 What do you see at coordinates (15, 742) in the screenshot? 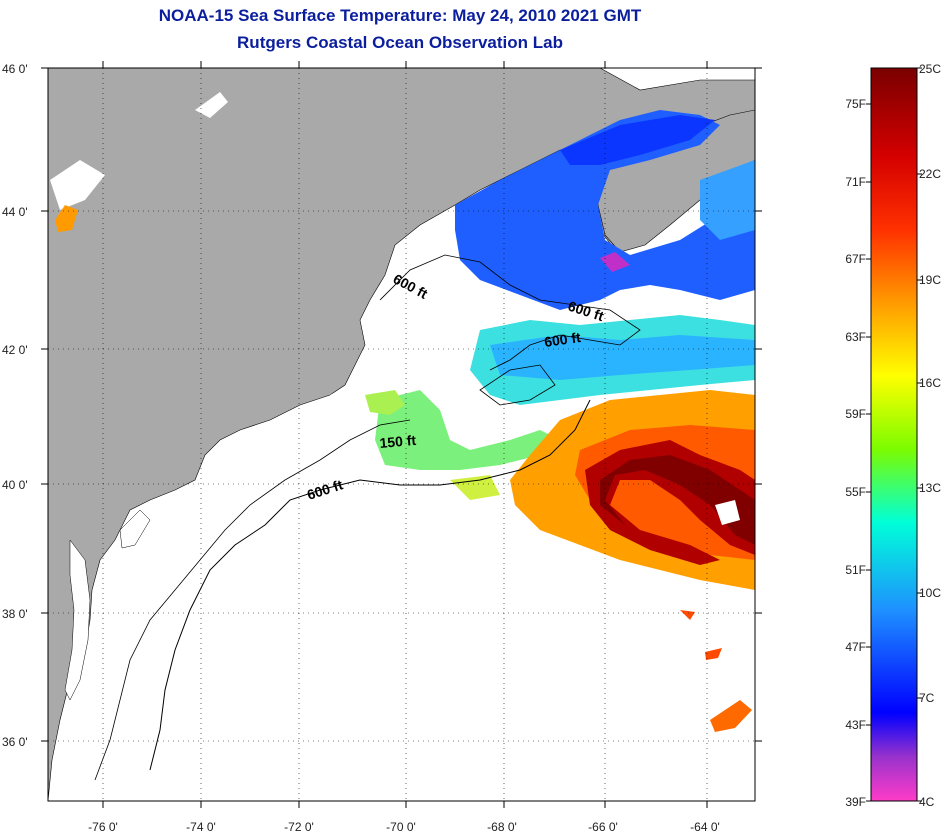
I see `lat-label: 36 0'` at bounding box center [15, 742].